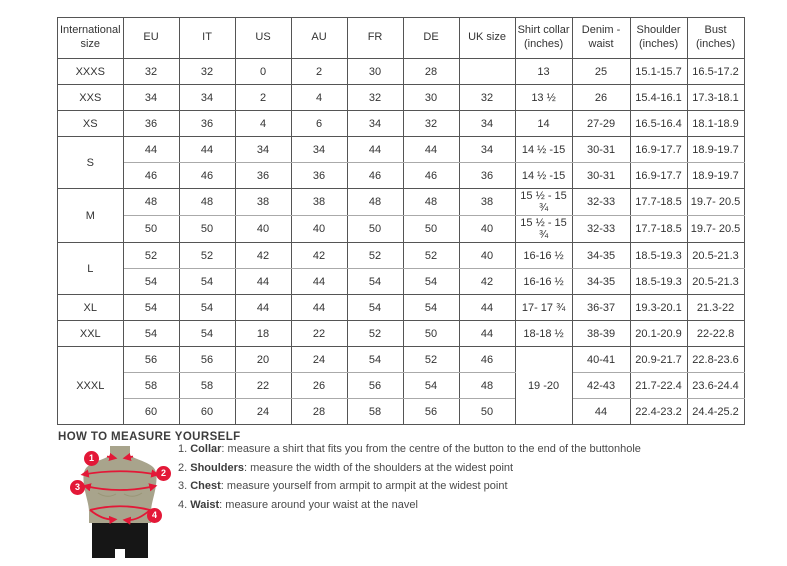 The height and width of the screenshot is (566, 787). Describe the element at coordinates (658, 38) in the screenshot. I see `col-header-shoulder: Shoulder (inches)` at that location.